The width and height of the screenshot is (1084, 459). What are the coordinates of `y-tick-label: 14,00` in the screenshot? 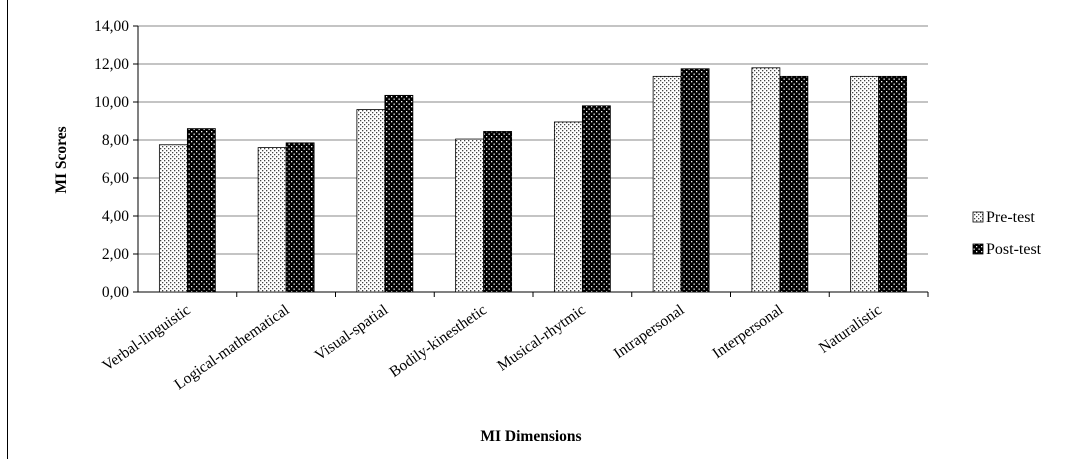 It's located at (111, 26).